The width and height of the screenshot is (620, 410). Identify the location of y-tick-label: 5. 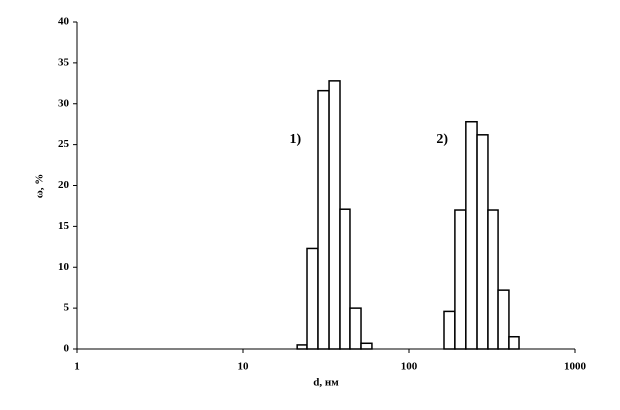
(67, 308).